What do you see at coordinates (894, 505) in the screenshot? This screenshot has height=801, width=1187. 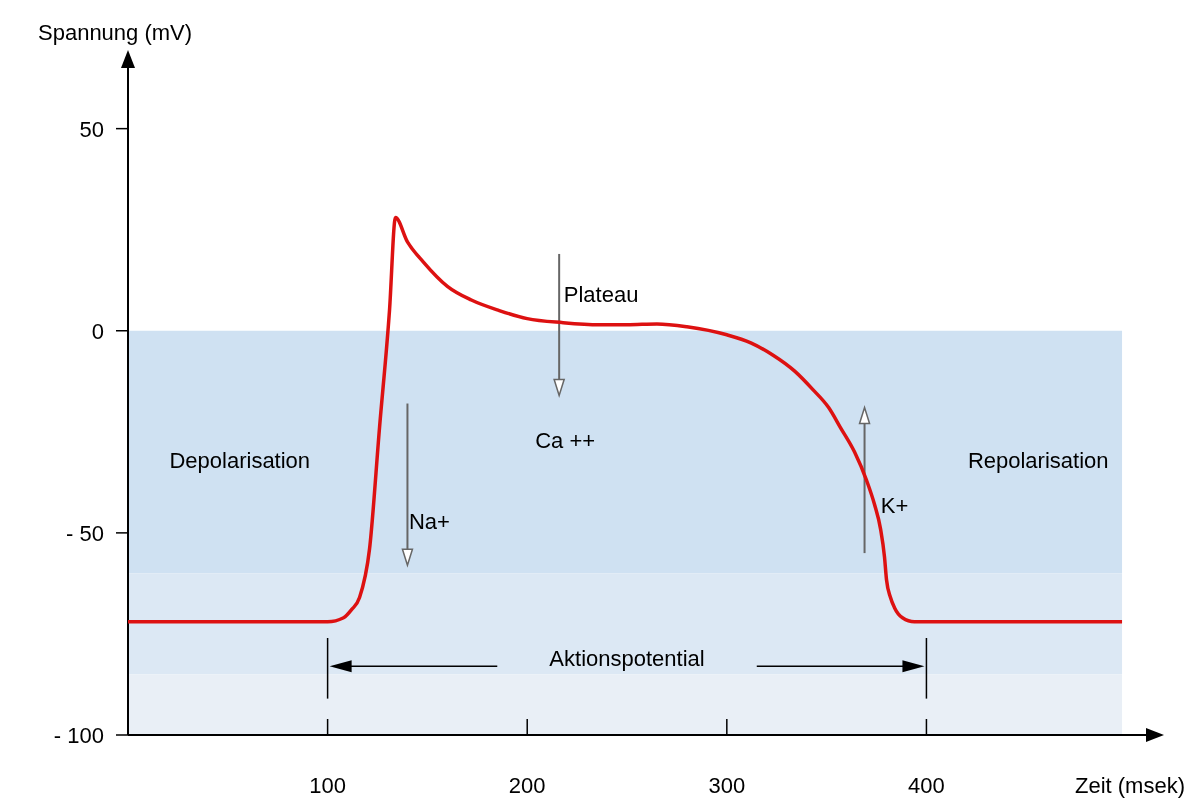 I see `annotation: K+` at bounding box center [894, 505].